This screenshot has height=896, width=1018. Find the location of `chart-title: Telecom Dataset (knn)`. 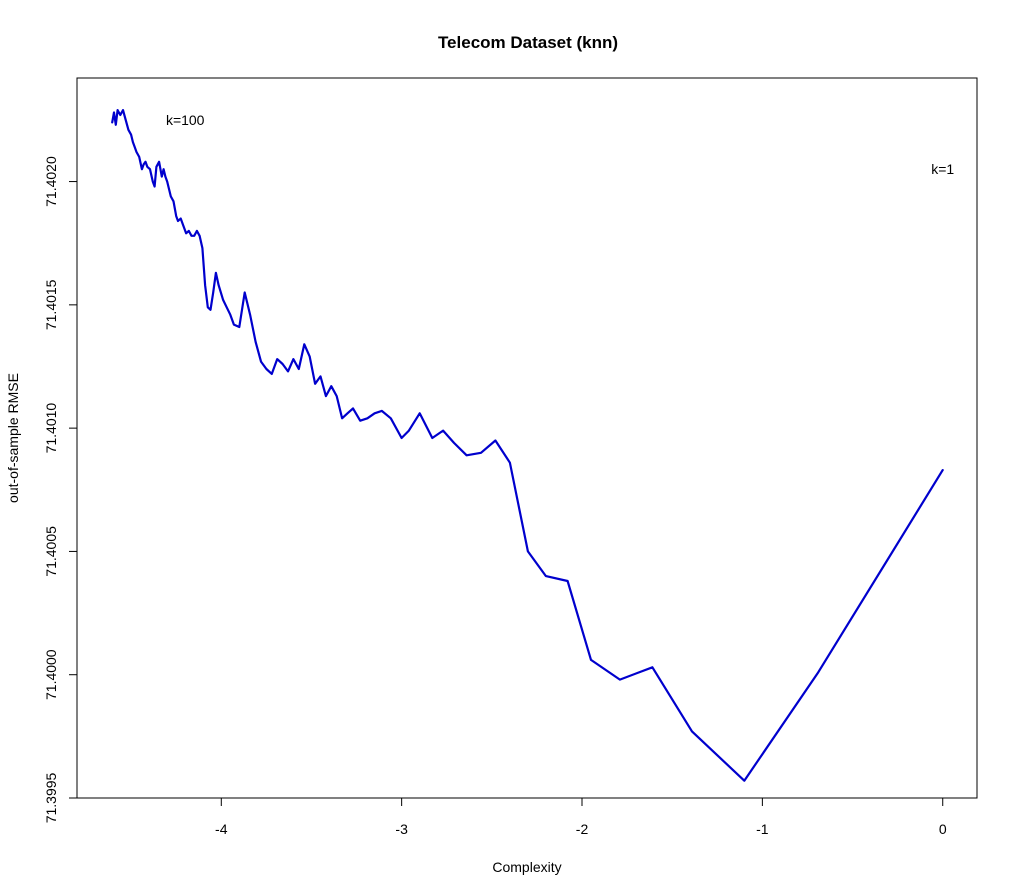

chart-title: Telecom Dataset (knn) is located at coordinates (528, 42).